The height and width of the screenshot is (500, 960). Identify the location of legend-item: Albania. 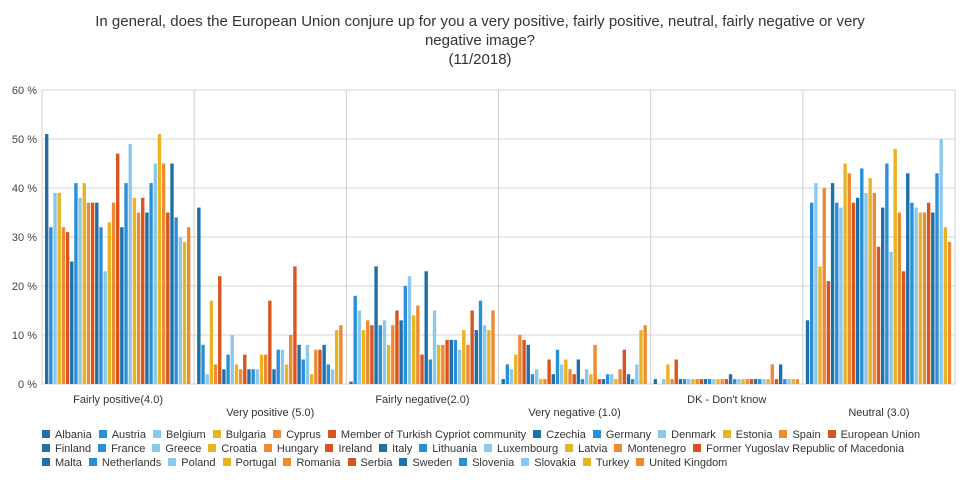
(67, 435).